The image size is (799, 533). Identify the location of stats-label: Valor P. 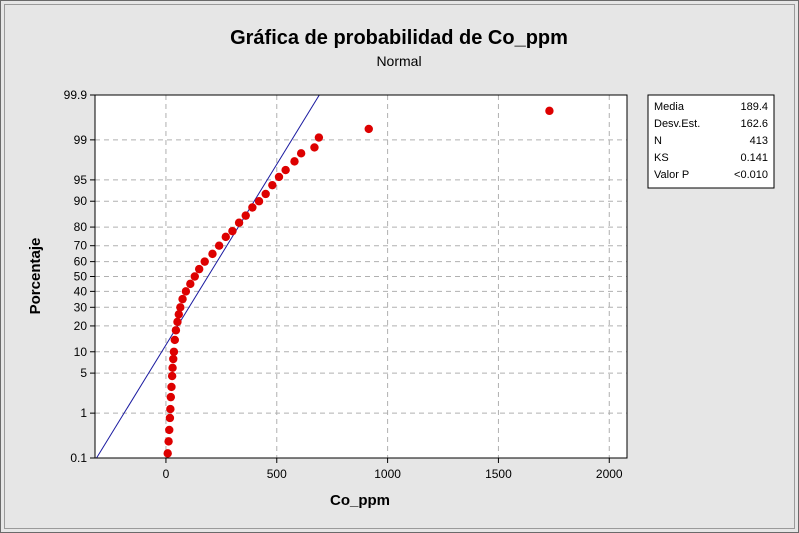
(671, 175).